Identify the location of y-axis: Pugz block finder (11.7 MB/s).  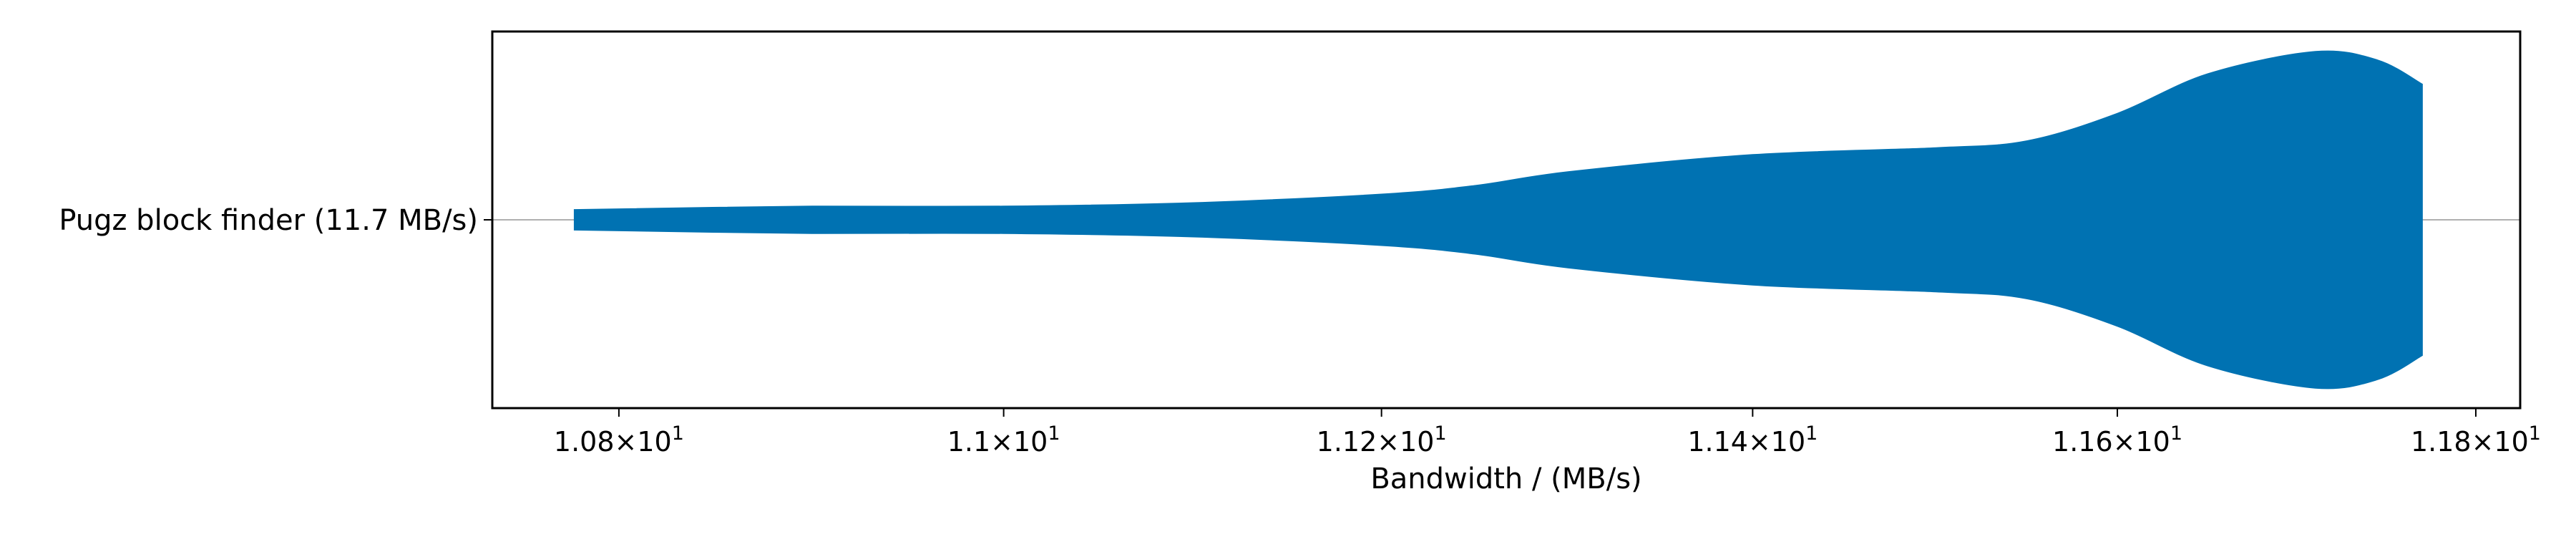
(275, 220).